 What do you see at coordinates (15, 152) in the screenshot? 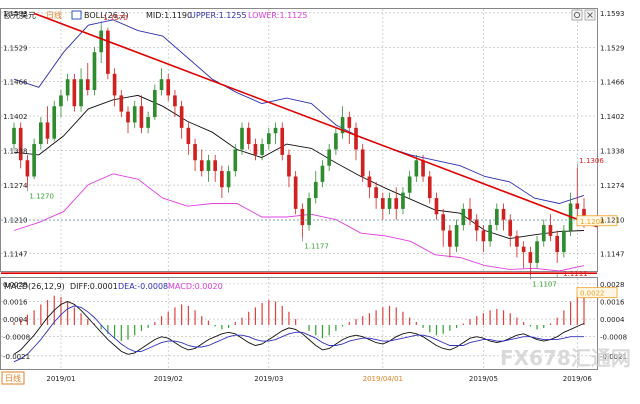
I see `price-tick-label-left: 1.1338` at bounding box center [15, 152].